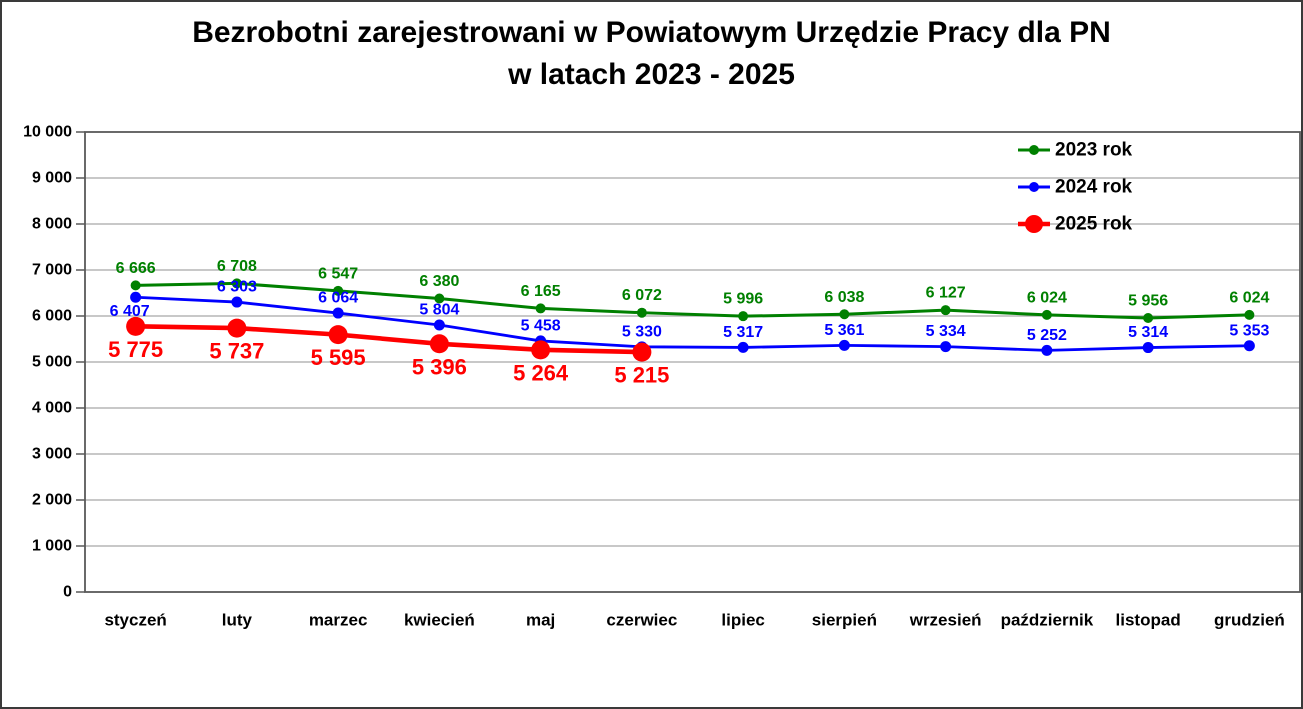  I want to click on y-axis-label: 9 000, so click(52, 178).